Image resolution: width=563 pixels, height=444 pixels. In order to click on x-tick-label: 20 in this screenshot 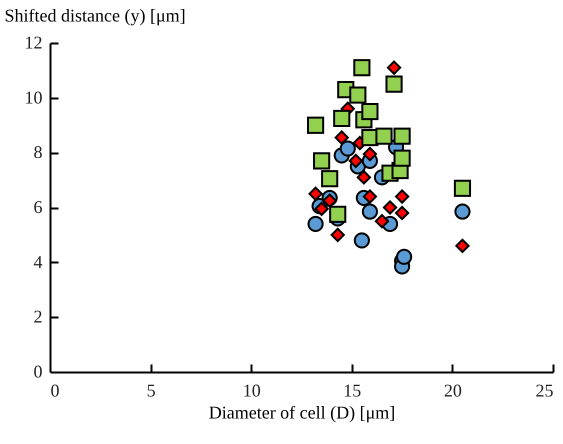, I will do `click(453, 390)`.